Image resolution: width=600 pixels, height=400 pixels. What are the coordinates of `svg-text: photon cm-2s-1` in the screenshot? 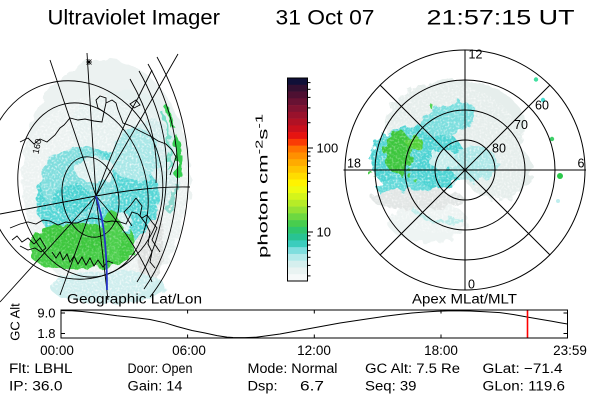 It's located at (263, 185).